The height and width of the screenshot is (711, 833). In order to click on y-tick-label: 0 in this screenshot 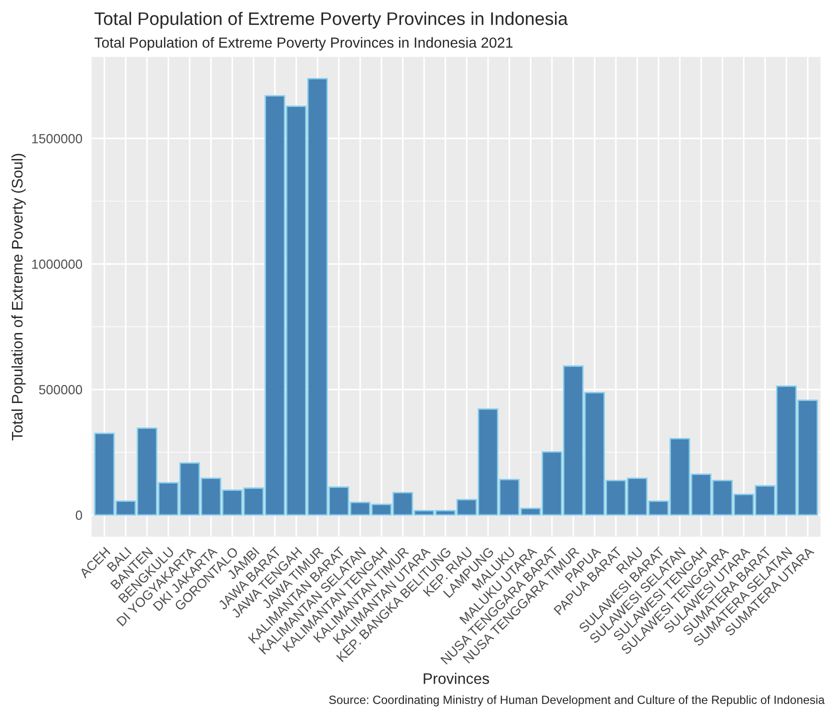, I will do `click(79, 515)`.